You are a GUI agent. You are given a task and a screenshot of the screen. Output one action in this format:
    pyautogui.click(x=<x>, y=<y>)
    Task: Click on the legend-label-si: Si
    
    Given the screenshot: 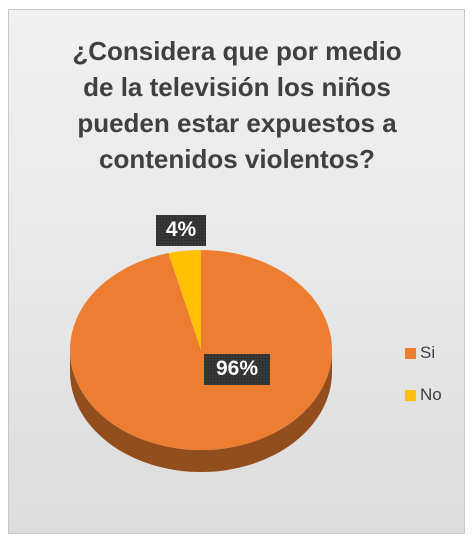 What is the action you would take?
    pyautogui.click(x=428, y=352)
    